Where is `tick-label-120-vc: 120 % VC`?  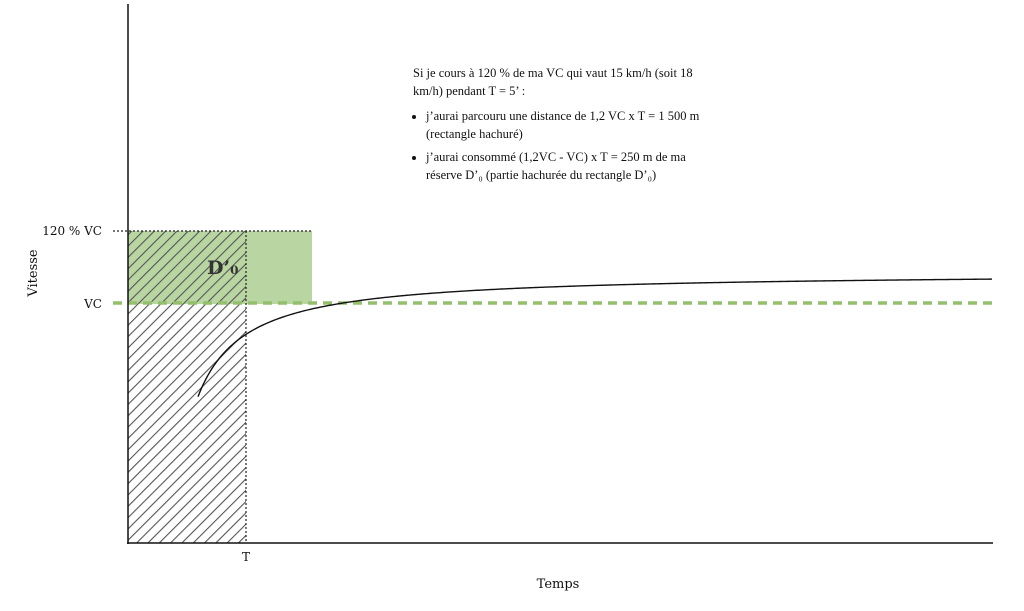
tick-label-120-vc: 120 % VC is located at coordinates (72, 231).